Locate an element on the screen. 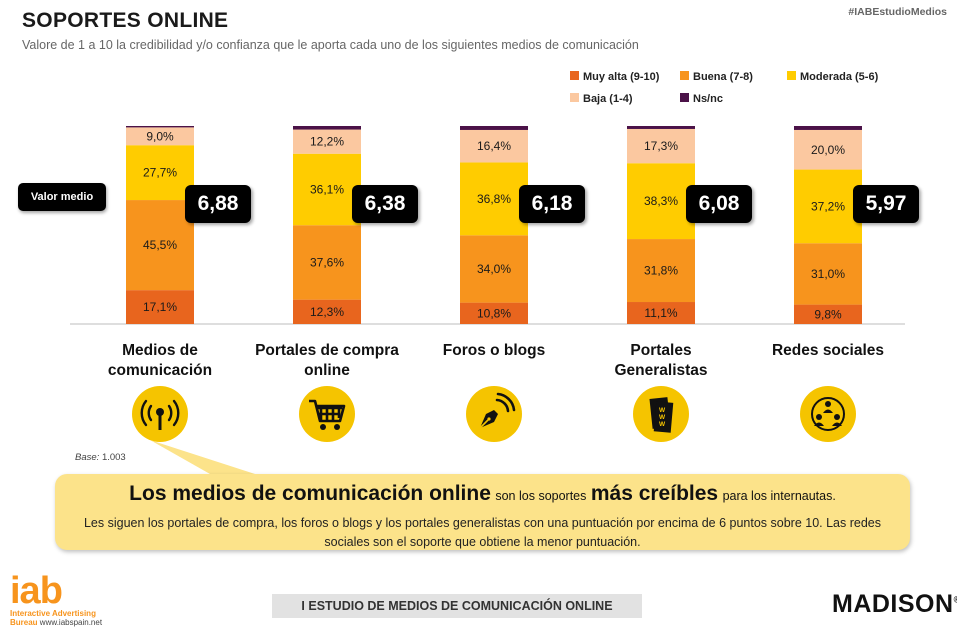  madison-logo: MADISON® is located at coordinates (894, 604).